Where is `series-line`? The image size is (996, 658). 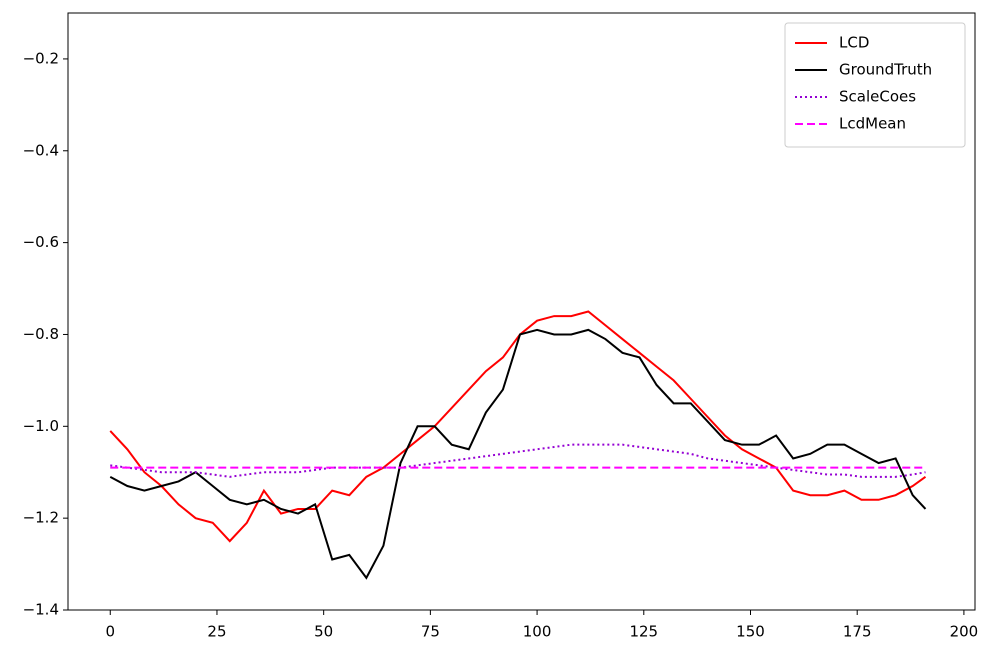 series-line is located at coordinates (518, 460).